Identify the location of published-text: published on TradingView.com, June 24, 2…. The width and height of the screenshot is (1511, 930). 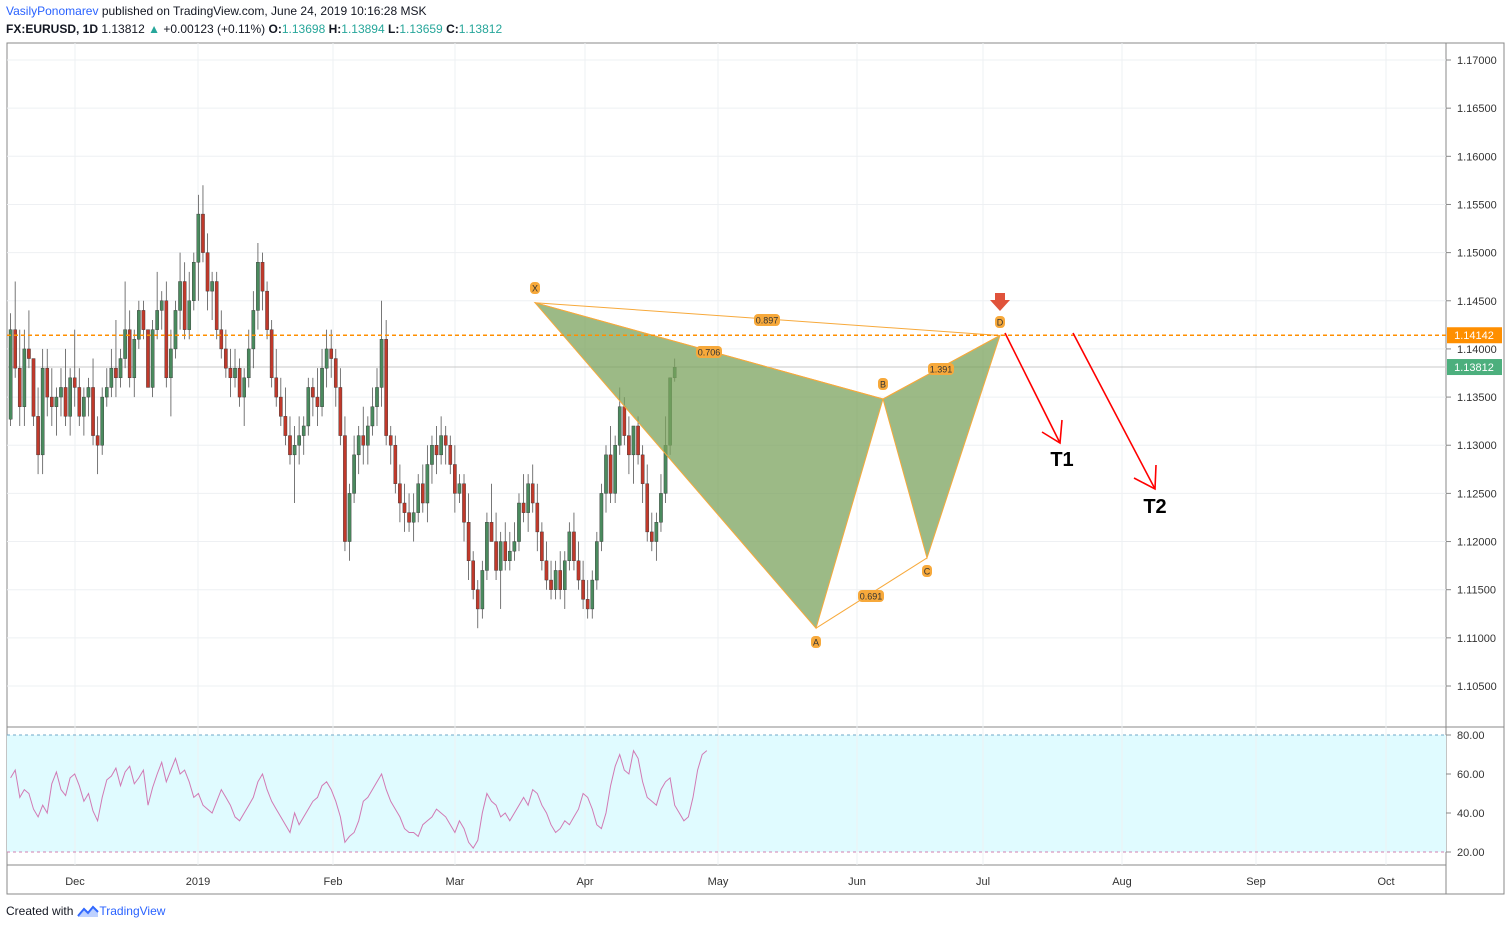
(264, 11).